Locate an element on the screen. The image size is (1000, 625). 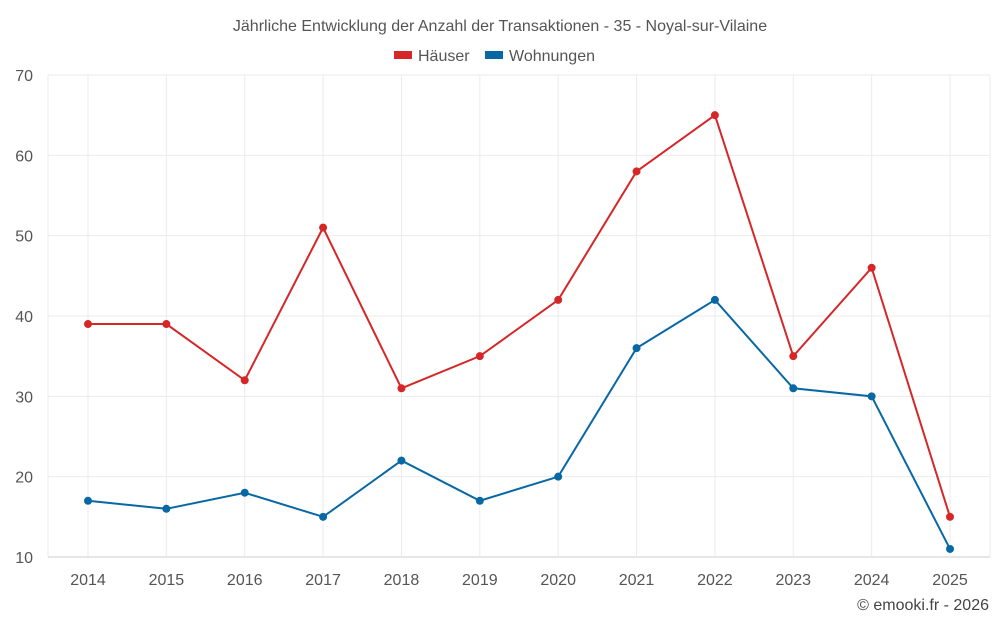
x-tick-label: 2015 is located at coordinates (167, 580).